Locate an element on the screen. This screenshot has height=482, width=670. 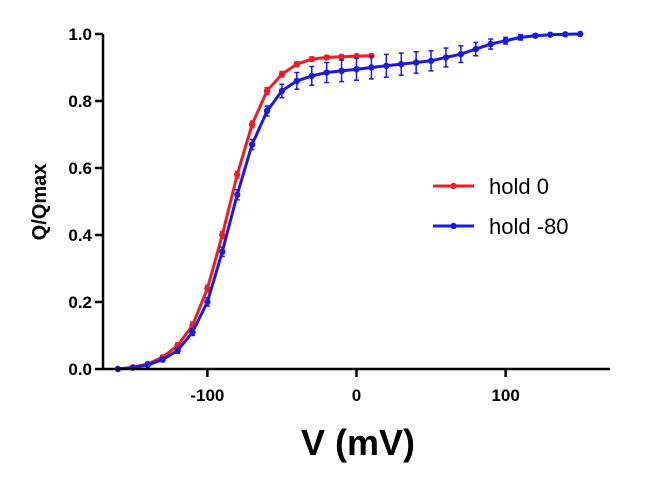
x-tick-label: 100 is located at coordinates (505, 395).